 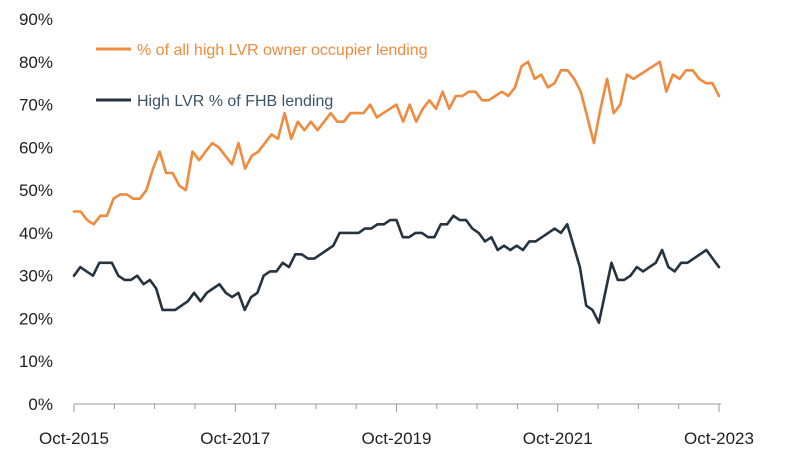 What do you see at coordinates (36, 233) in the screenshot?
I see `y-tick-label: 40%` at bounding box center [36, 233].